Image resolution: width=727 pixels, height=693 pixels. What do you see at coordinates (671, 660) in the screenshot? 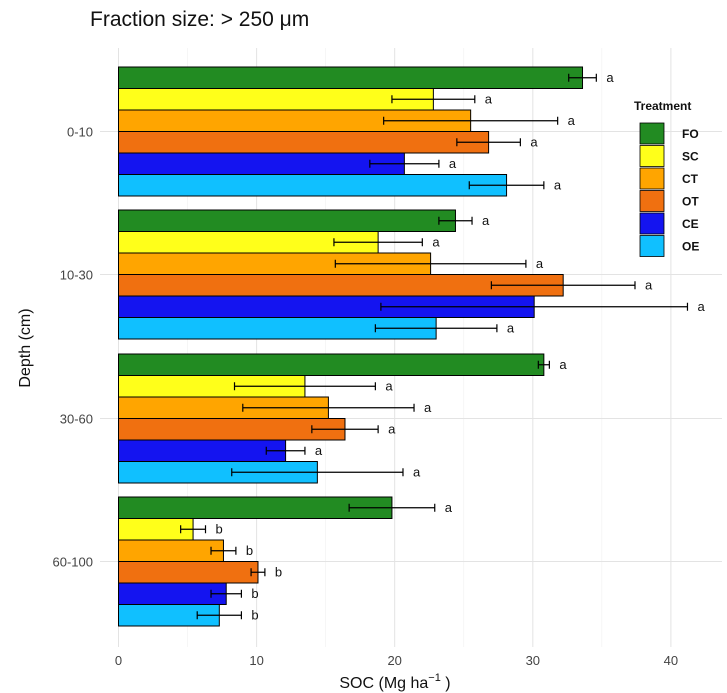
I see `x-tick-label: 40` at bounding box center [671, 660].